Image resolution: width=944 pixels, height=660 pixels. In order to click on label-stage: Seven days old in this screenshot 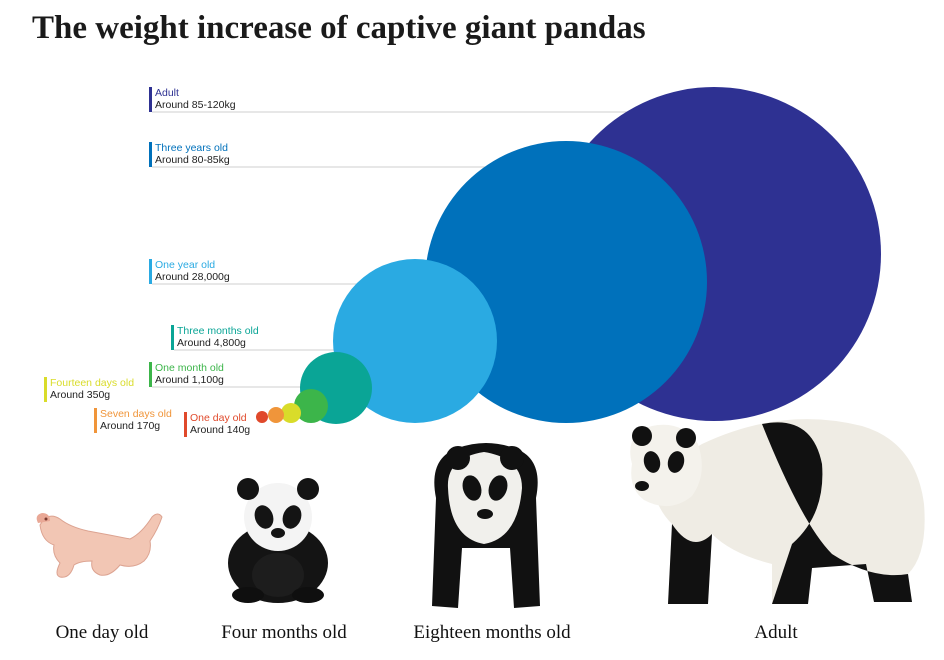, I will do `click(136, 414)`.